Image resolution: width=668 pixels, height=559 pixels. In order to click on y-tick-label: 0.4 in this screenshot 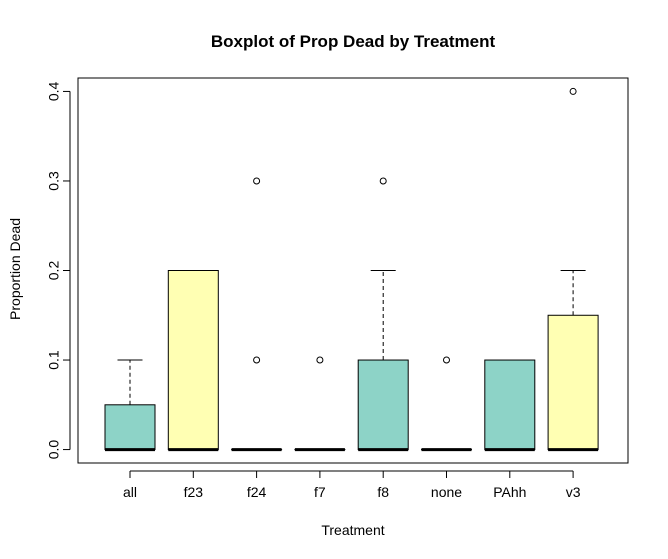, I will do `click(54, 91)`.